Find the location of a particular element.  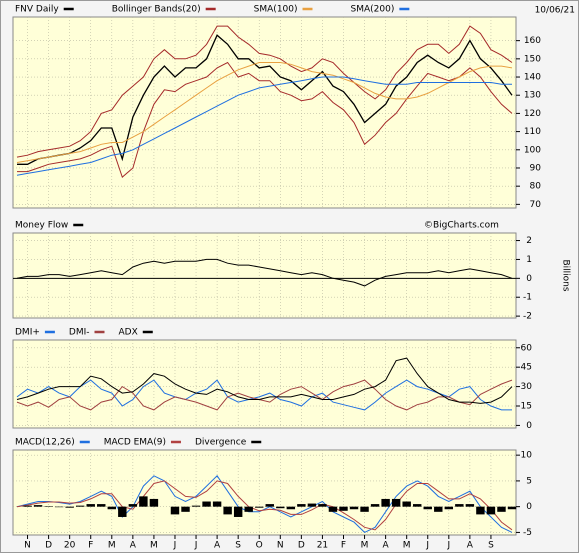

legend-label: DMI- is located at coordinates (79, 333).